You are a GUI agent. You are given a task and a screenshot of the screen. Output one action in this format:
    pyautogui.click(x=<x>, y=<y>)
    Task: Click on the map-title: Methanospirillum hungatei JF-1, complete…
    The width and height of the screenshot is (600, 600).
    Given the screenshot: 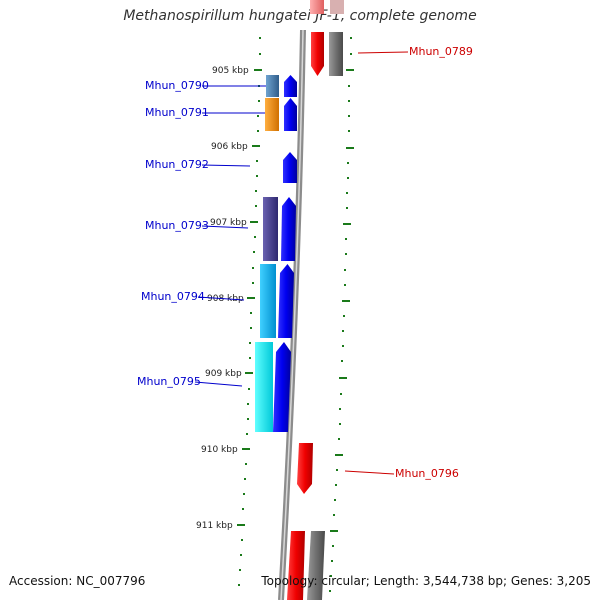 What is the action you would take?
    pyautogui.click(x=300, y=16)
    